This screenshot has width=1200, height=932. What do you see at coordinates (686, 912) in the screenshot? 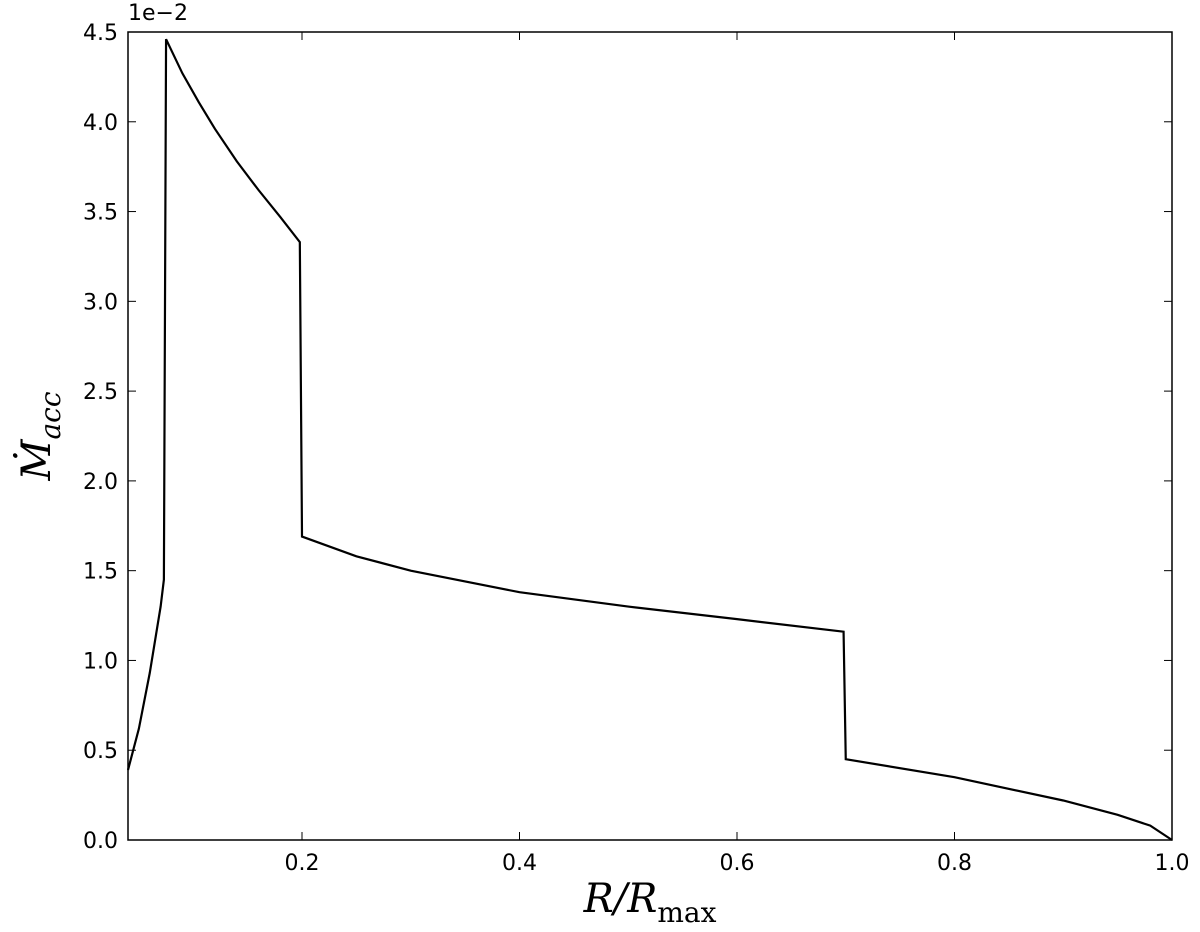
I see `x-label-sub: max` at bounding box center [686, 912].